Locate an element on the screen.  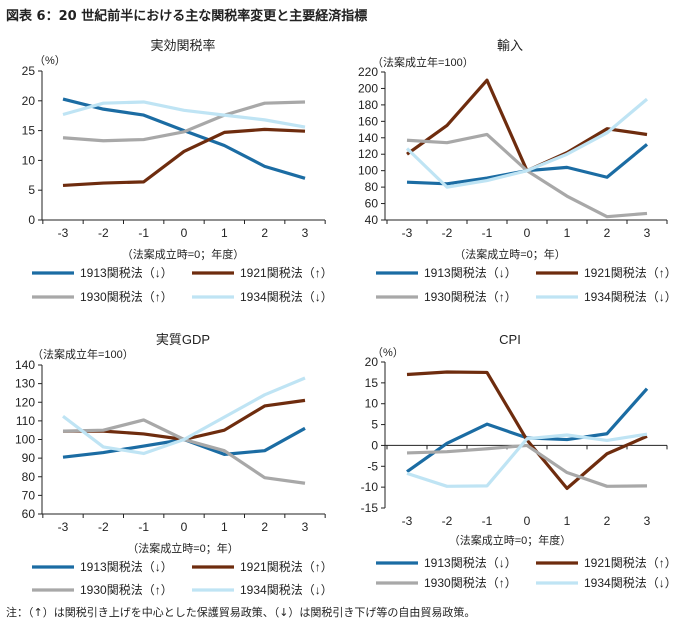
y-tick-label: 220 is located at coordinates (368, 72).